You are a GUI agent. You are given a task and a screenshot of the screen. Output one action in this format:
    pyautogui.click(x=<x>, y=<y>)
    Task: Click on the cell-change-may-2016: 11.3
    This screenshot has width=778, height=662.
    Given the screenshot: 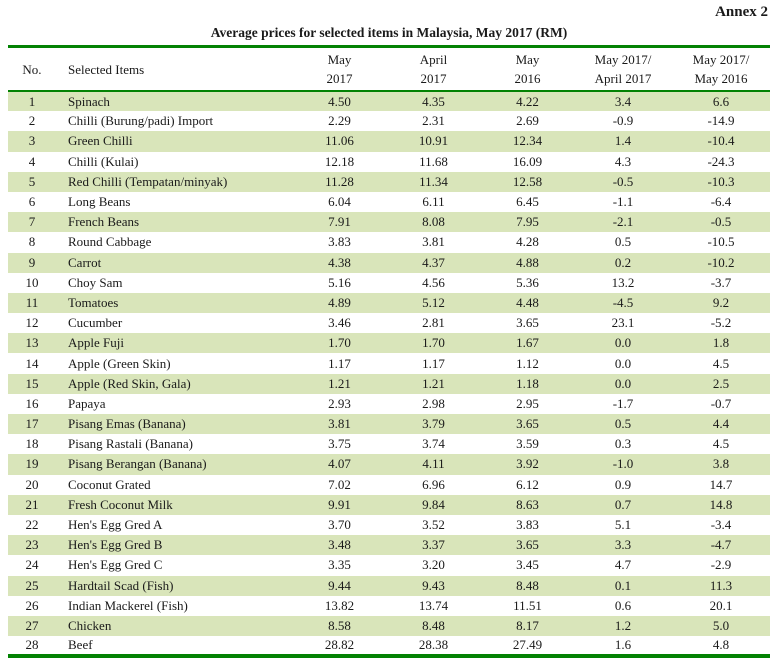 What is the action you would take?
    pyautogui.click(x=721, y=585)
    